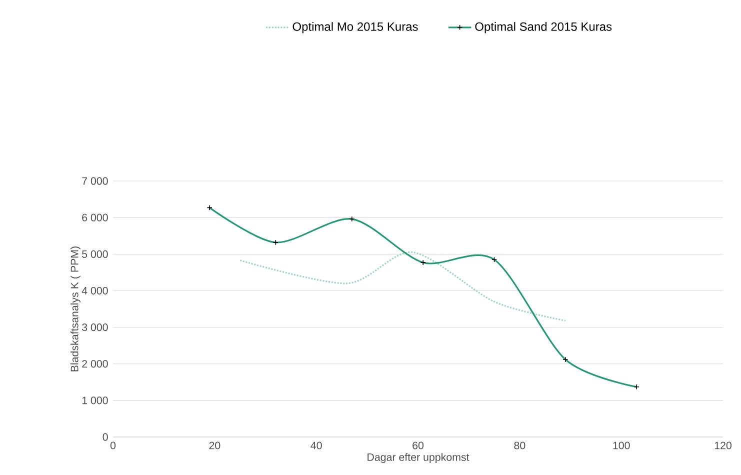  What do you see at coordinates (75, 309) in the screenshot?
I see `y-axis-title: Bladskaftsanalys K ( PPM)` at bounding box center [75, 309].